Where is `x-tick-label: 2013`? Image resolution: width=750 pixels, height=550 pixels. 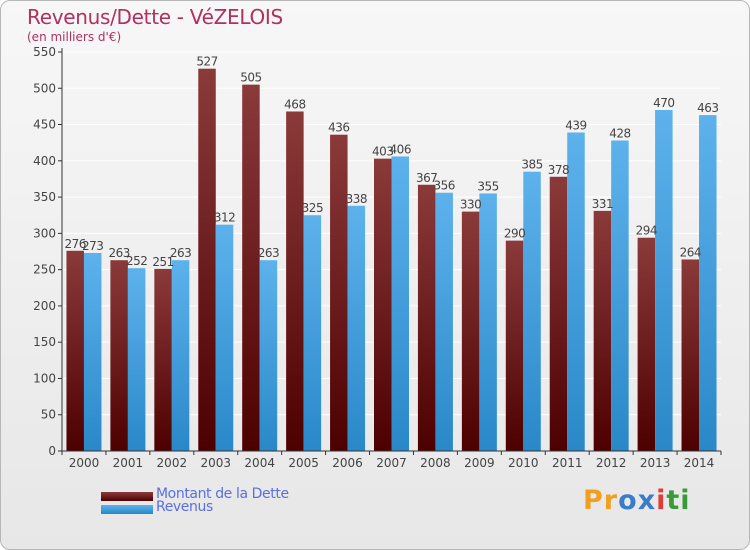
x-tick-label: 2013 is located at coordinates (655, 463).